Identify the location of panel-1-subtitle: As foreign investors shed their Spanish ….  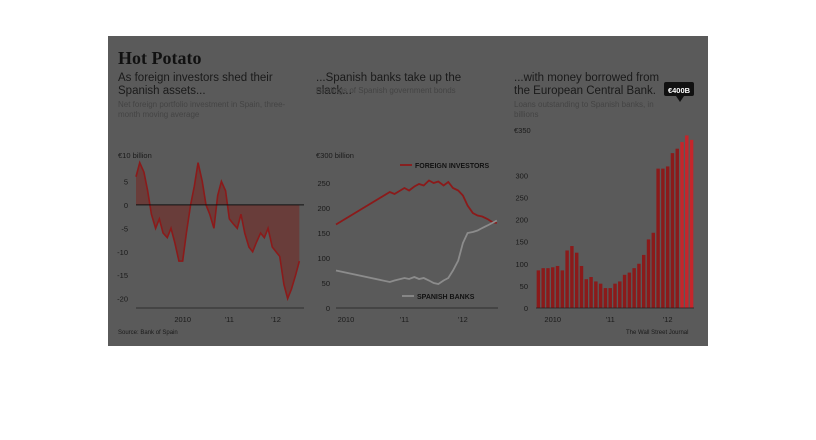
(195, 84).